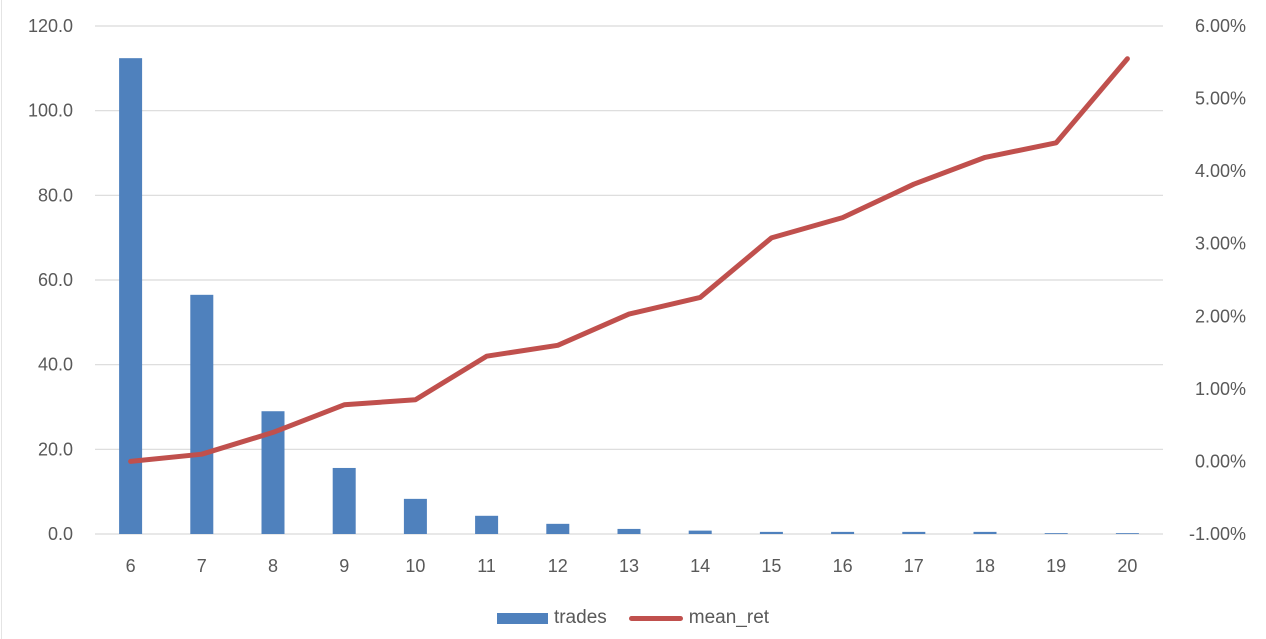 This screenshot has width=1266, height=639. I want to click on legend: trades mean_ret, so click(633, 618).